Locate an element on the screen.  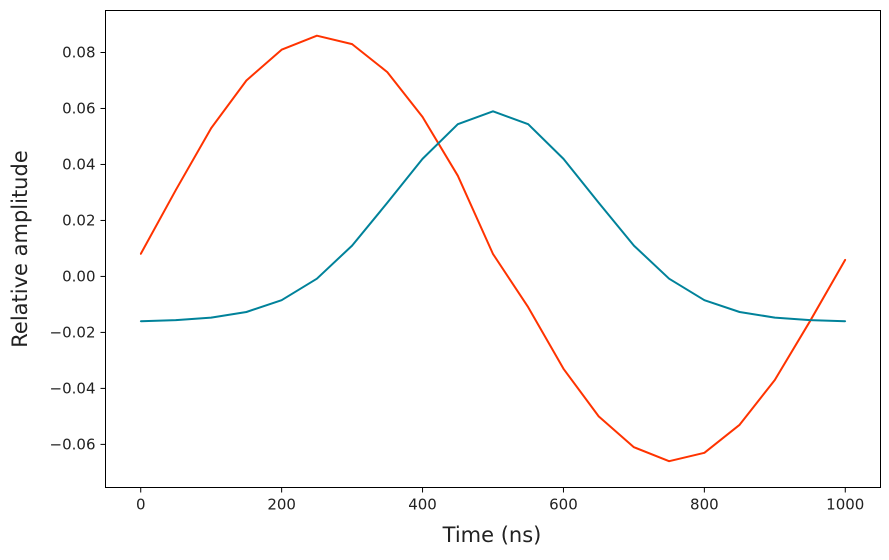
y-tick-label: −0.04 is located at coordinates (73, 388).